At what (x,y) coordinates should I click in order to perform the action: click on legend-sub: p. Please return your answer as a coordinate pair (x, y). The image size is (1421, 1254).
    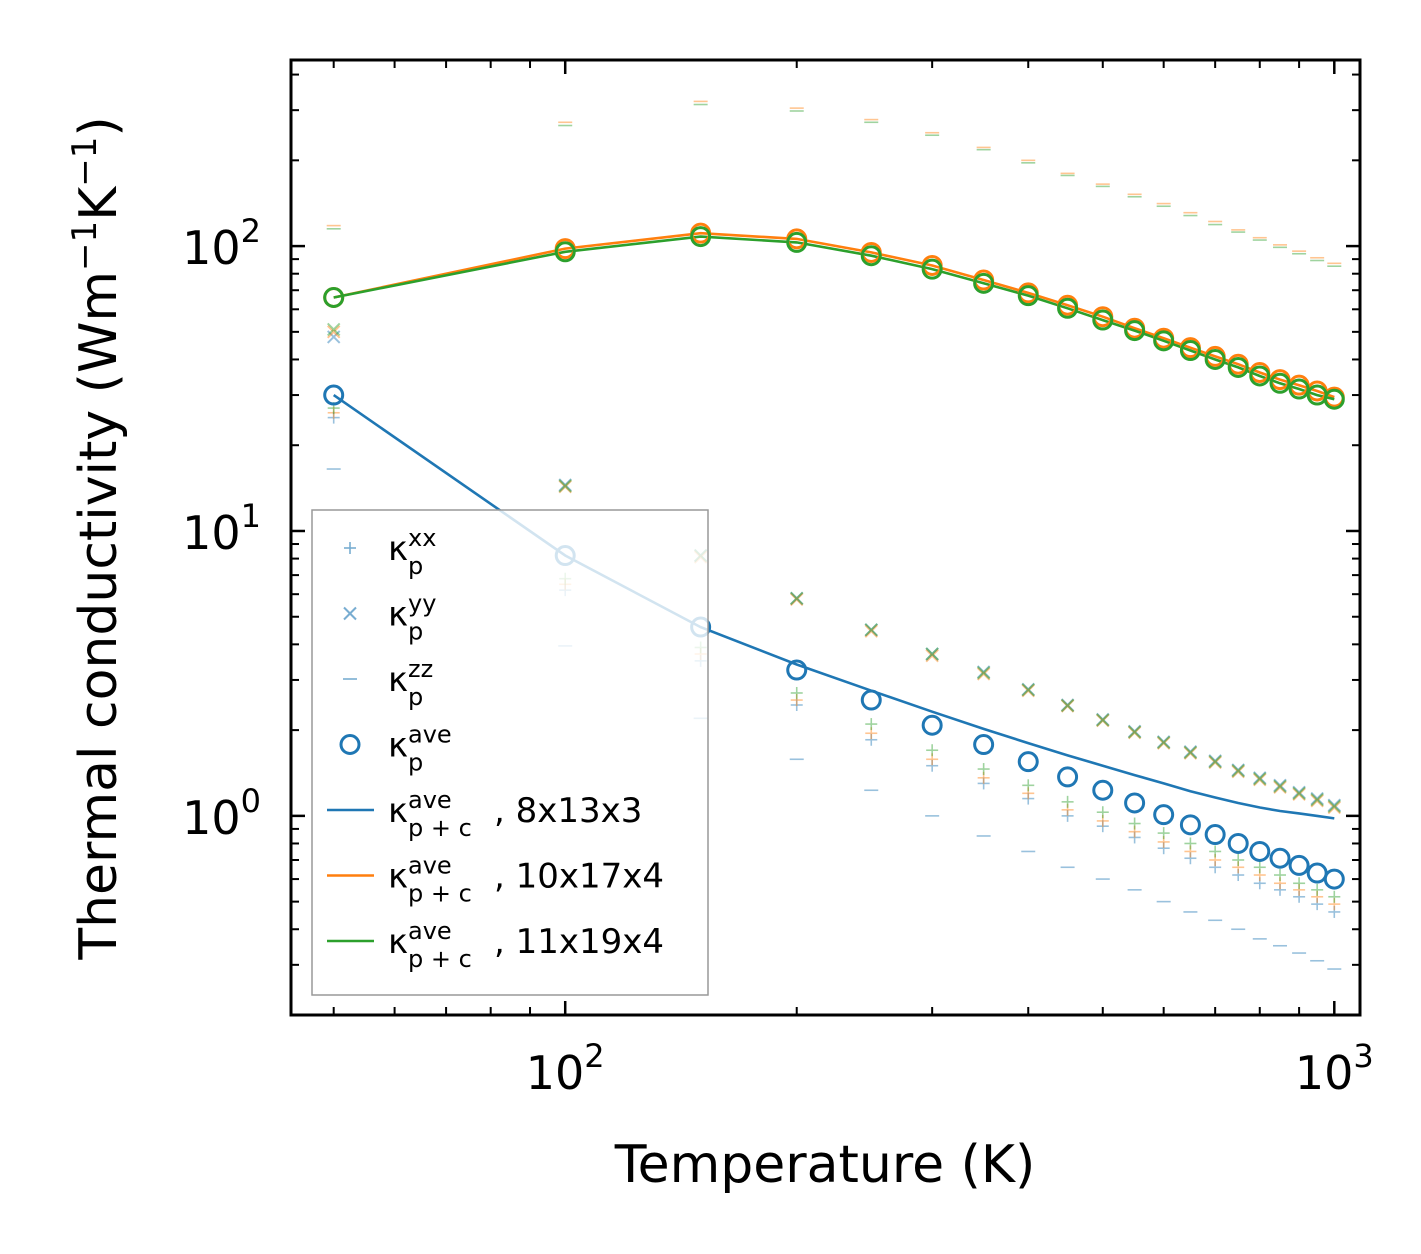
    Looking at the image, I should click on (415, 632).